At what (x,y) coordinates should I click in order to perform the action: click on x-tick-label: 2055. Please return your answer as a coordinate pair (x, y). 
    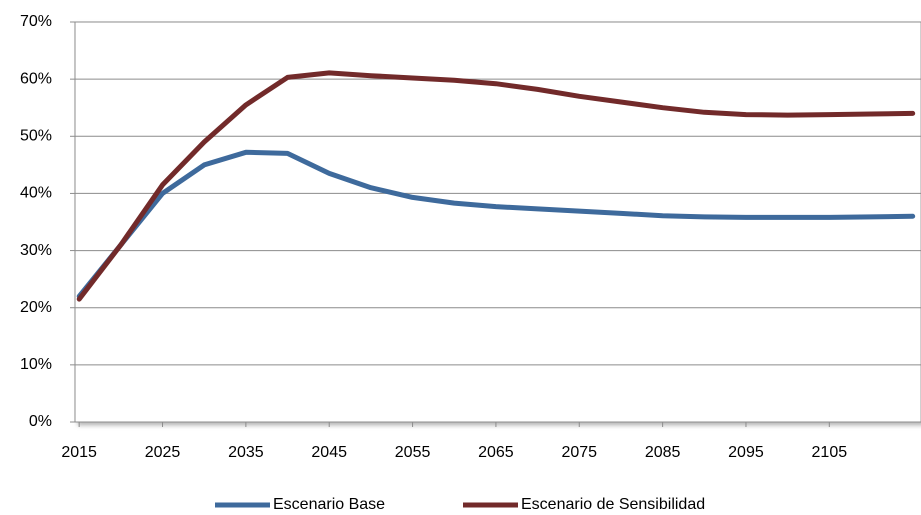
    Looking at the image, I should click on (413, 452).